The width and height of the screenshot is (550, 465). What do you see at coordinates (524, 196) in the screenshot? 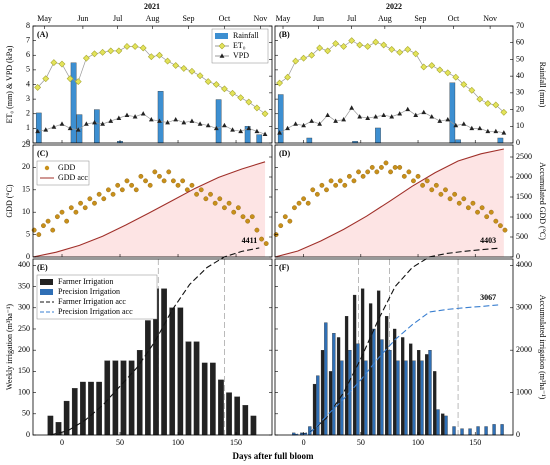
I see `y2-tick-label: 1500` at bounding box center [524, 196].